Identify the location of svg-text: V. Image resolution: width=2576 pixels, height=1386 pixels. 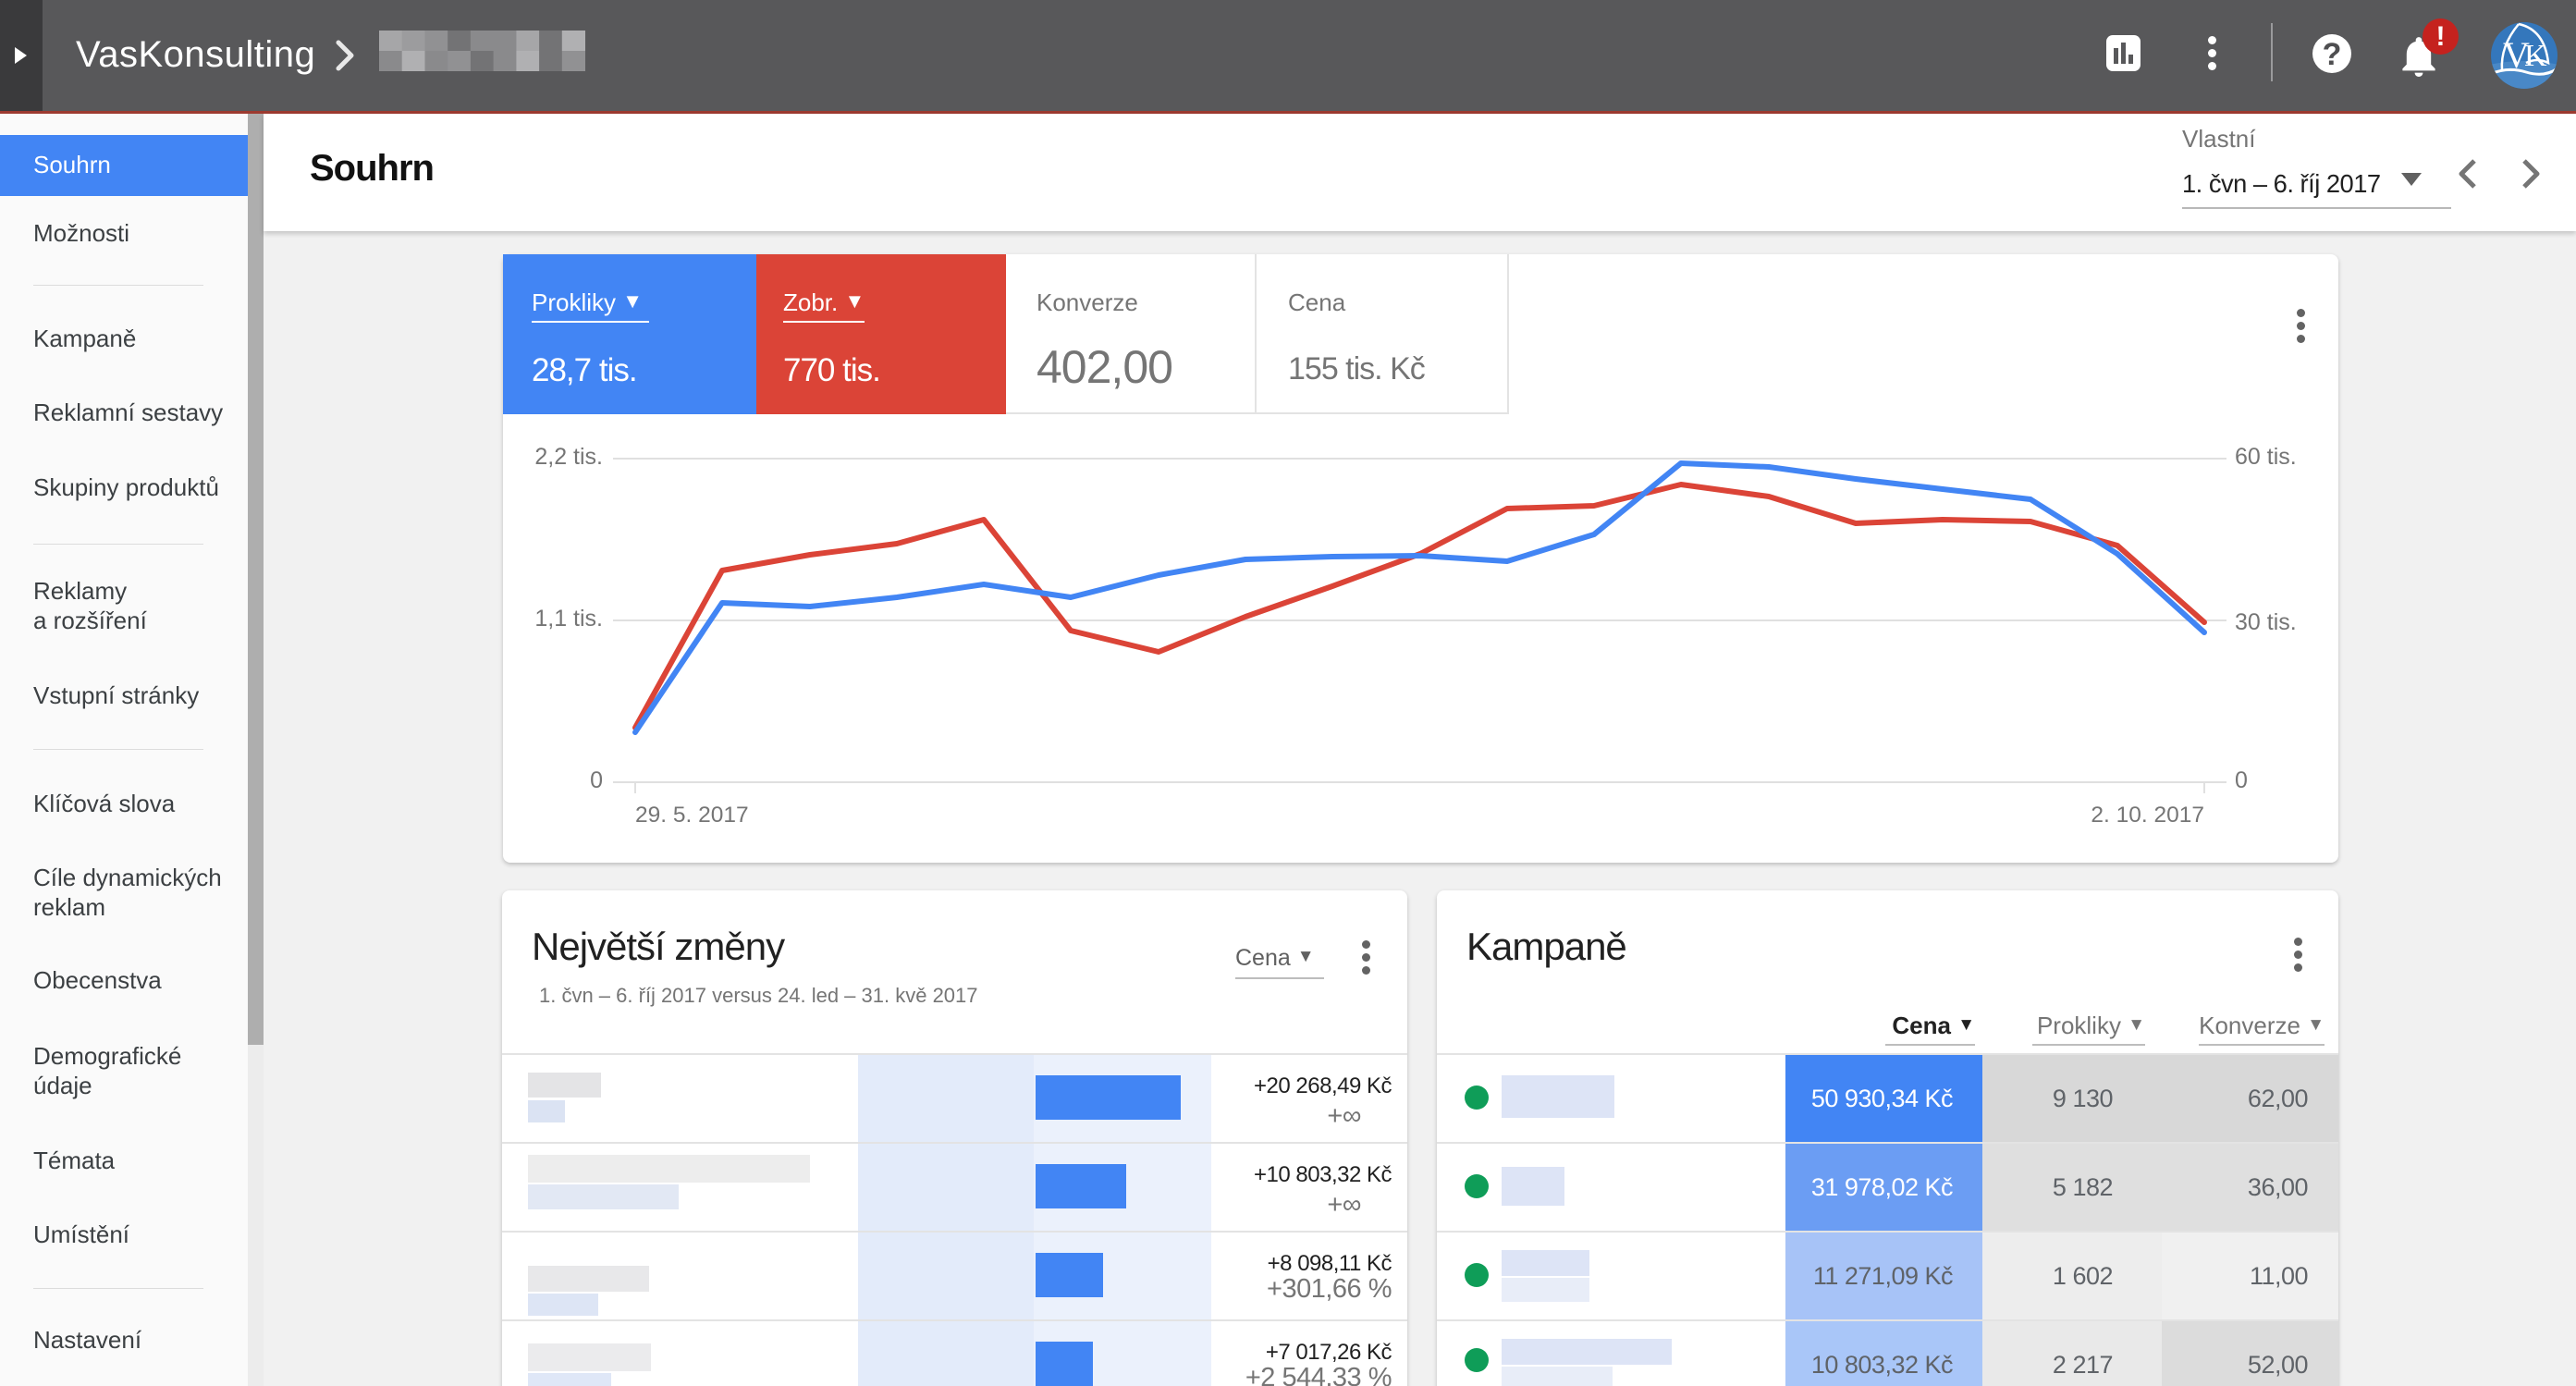
(2516, 55).